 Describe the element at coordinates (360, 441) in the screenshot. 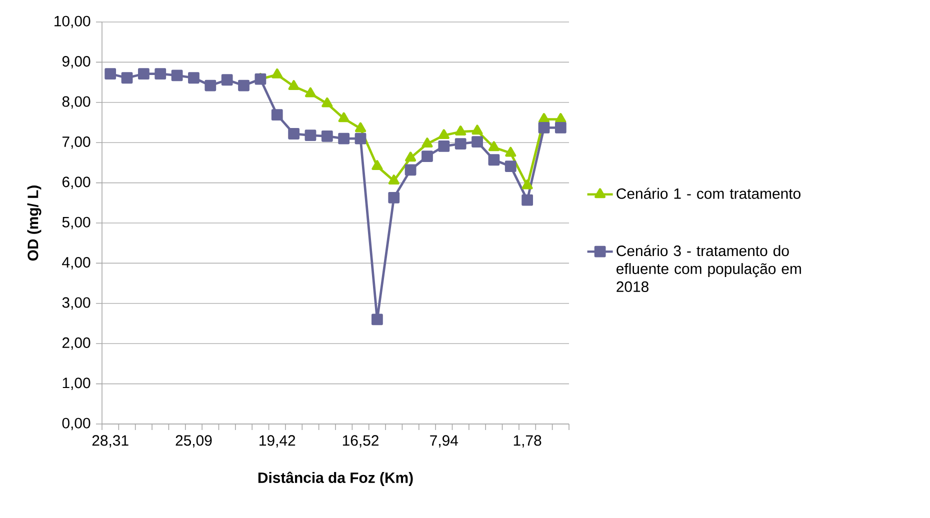

I see `x-tick-label: 16,52` at that location.